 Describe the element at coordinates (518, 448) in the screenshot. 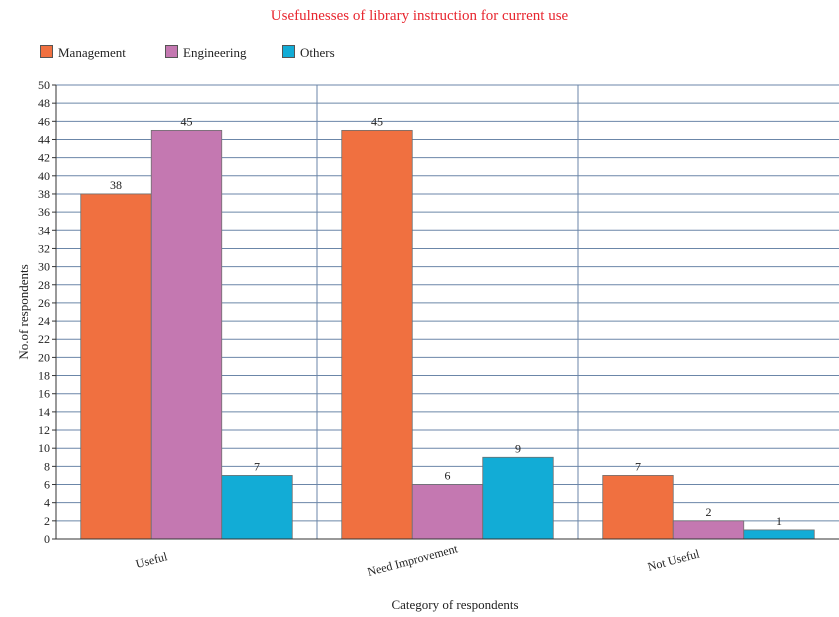

I see `data-label: 9` at that location.